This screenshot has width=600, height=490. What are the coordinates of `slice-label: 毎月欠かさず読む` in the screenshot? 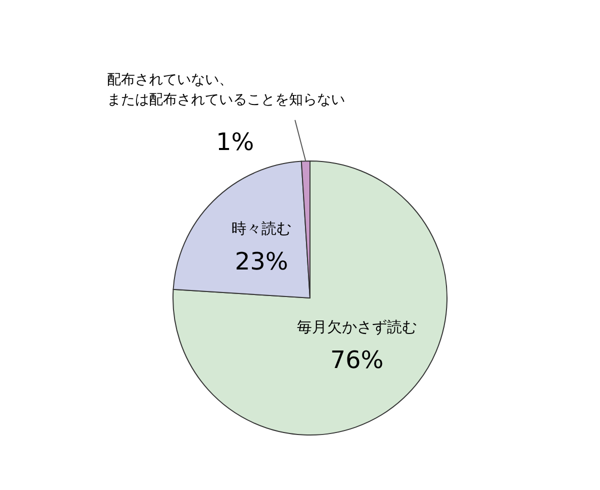 It's located at (356, 327).